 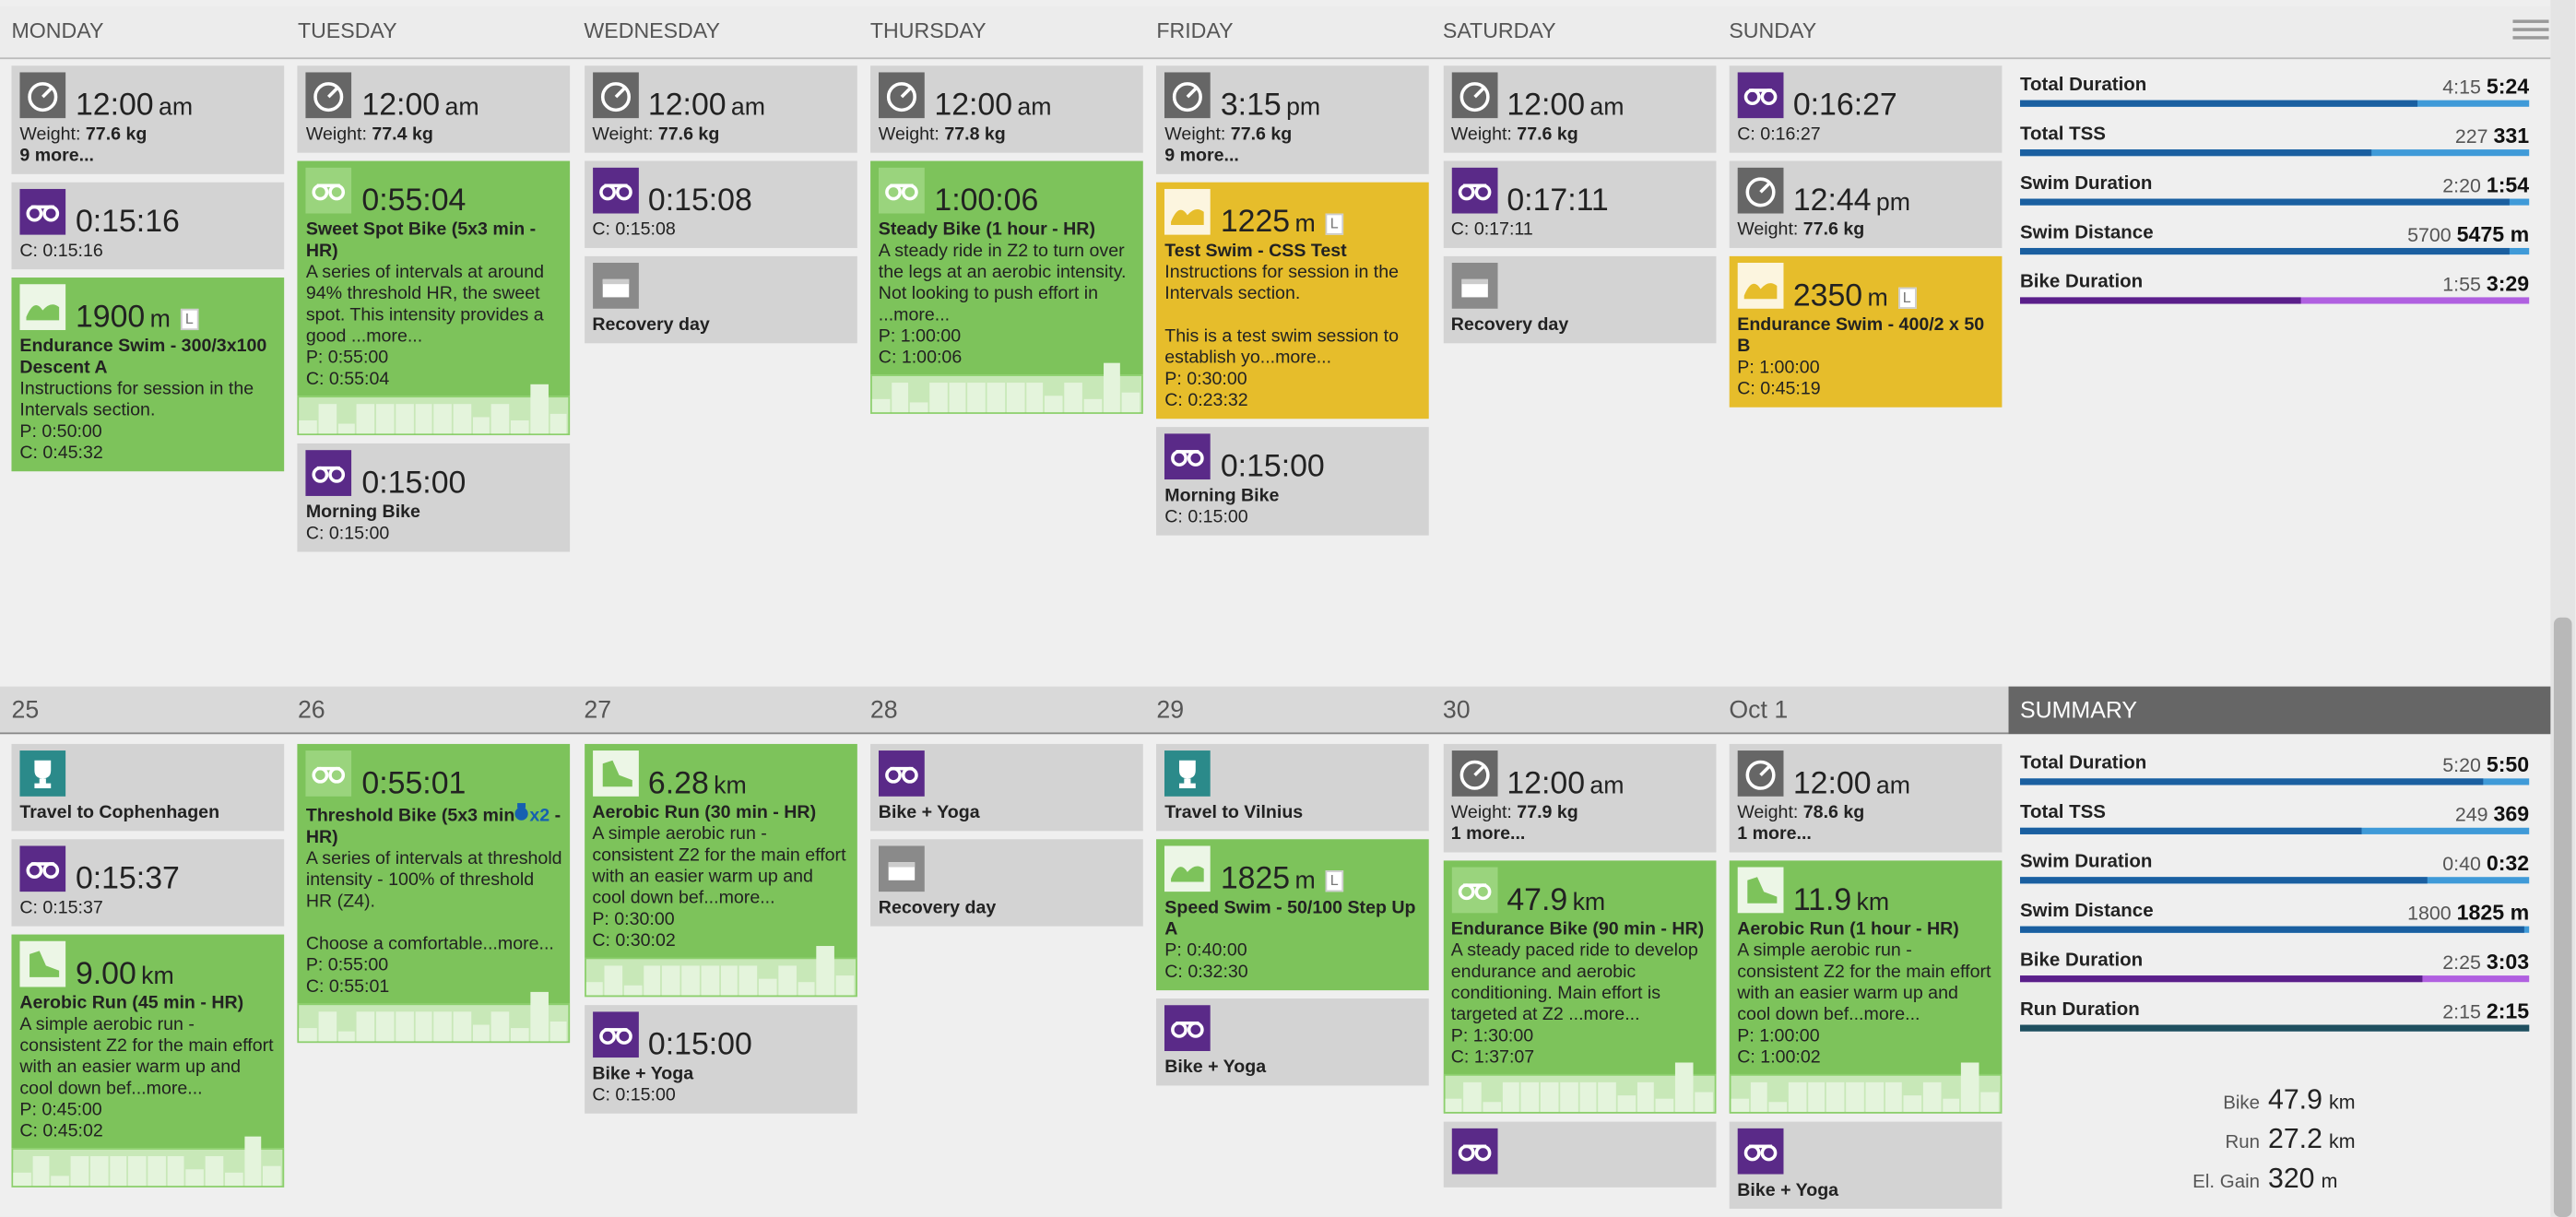 What do you see at coordinates (2530, 29) in the screenshot?
I see `menu-icon` at bounding box center [2530, 29].